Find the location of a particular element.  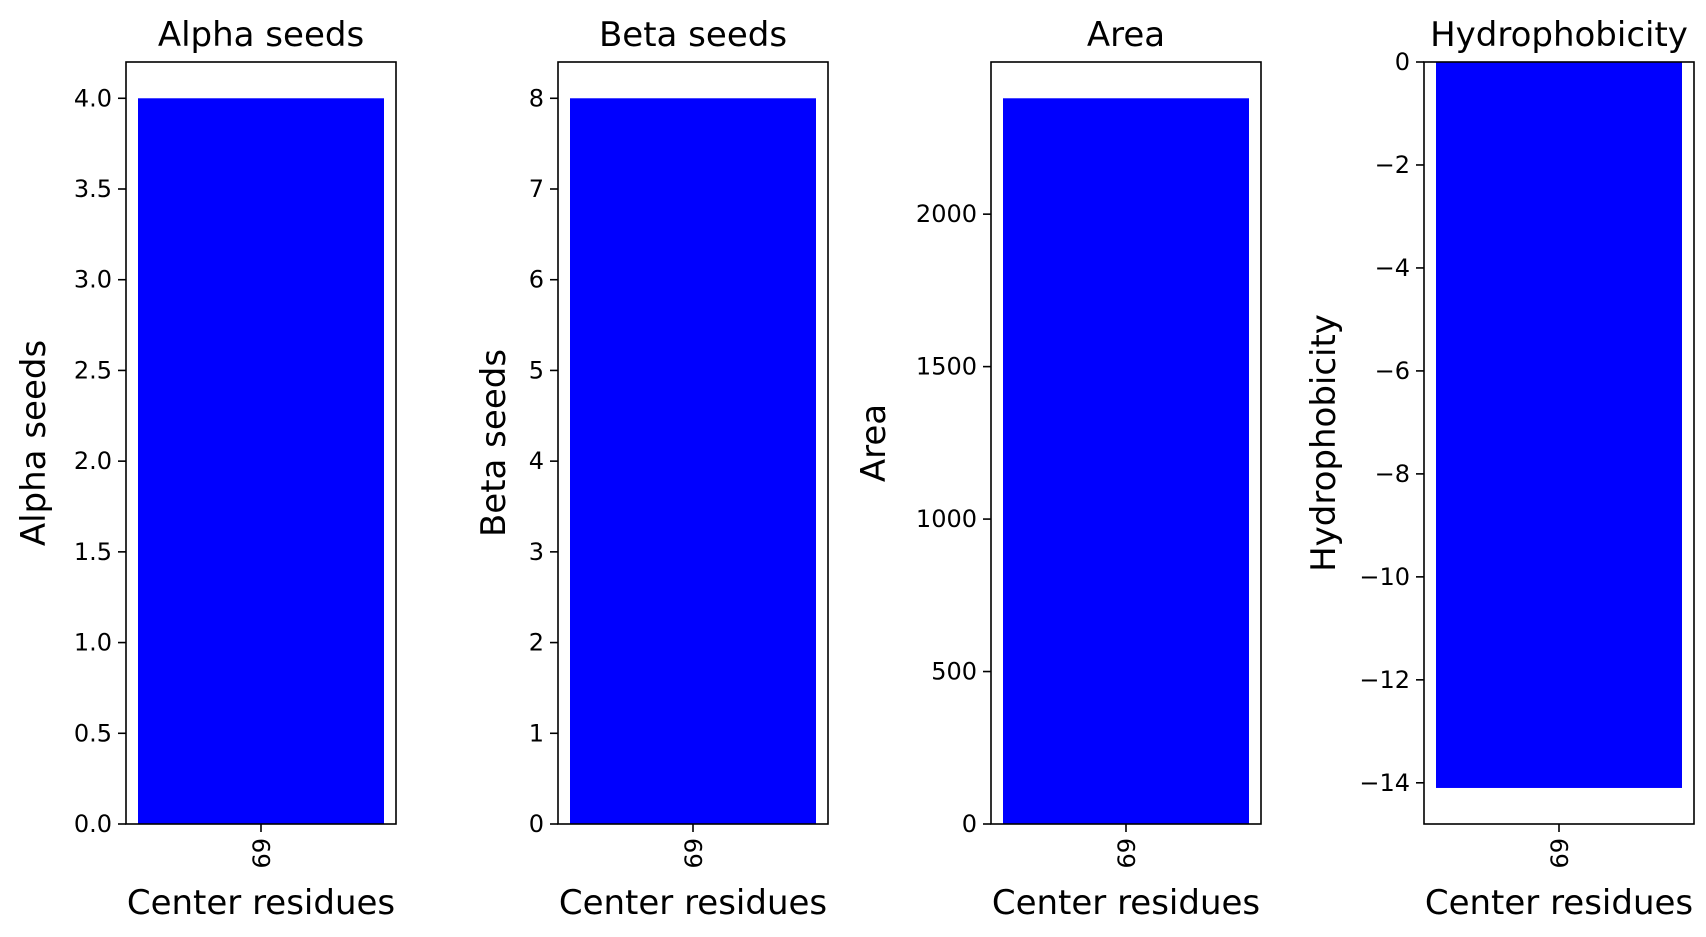

chart-title: Beta seeds is located at coordinates (693, 35).